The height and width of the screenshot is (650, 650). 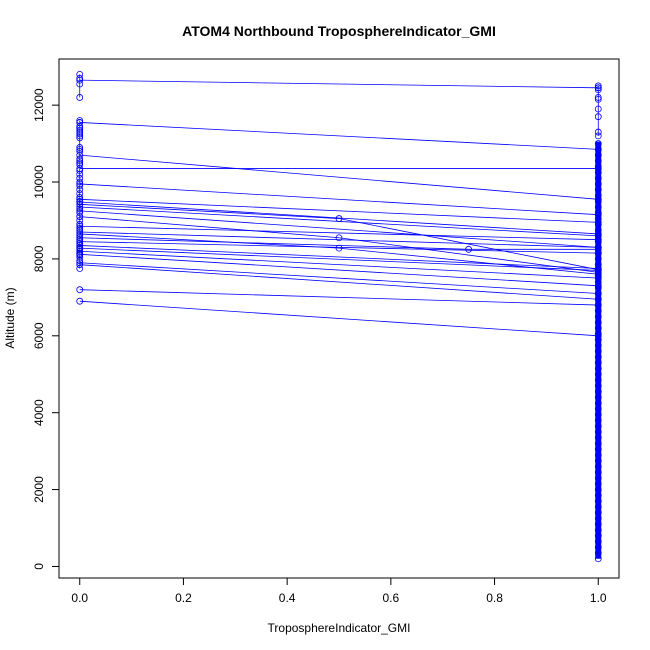 What do you see at coordinates (598, 598) in the screenshot?
I see `x-tick-label: 1.0` at bounding box center [598, 598].